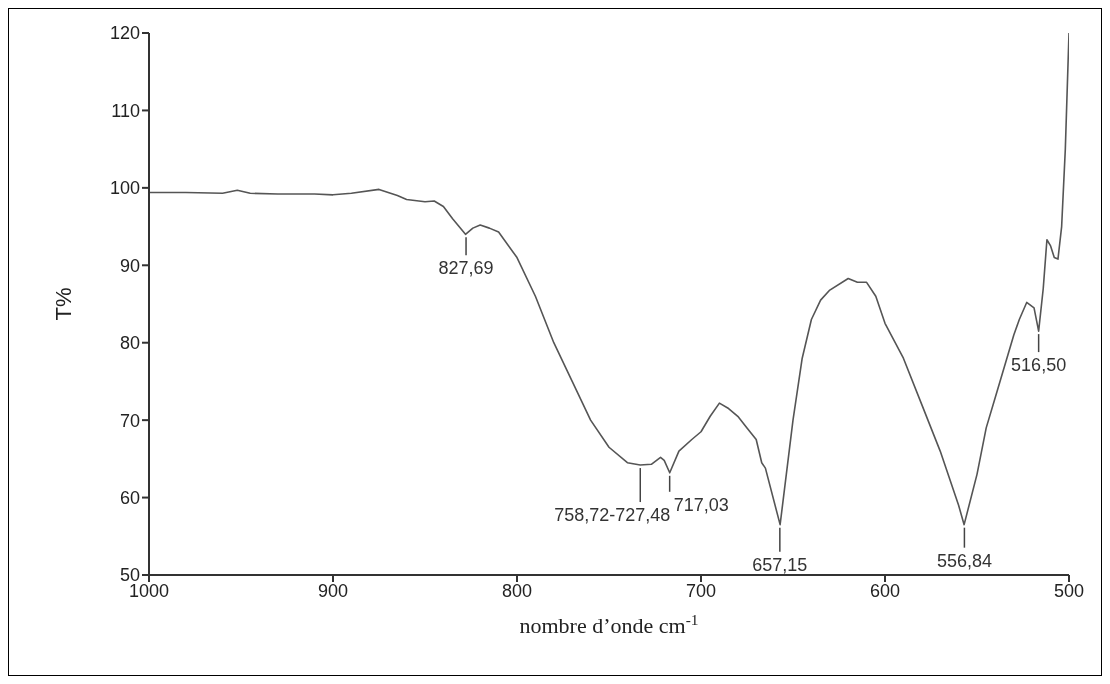  What do you see at coordinates (129, 420) in the screenshot?
I see `y-tick-label: 70` at bounding box center [129, 420].